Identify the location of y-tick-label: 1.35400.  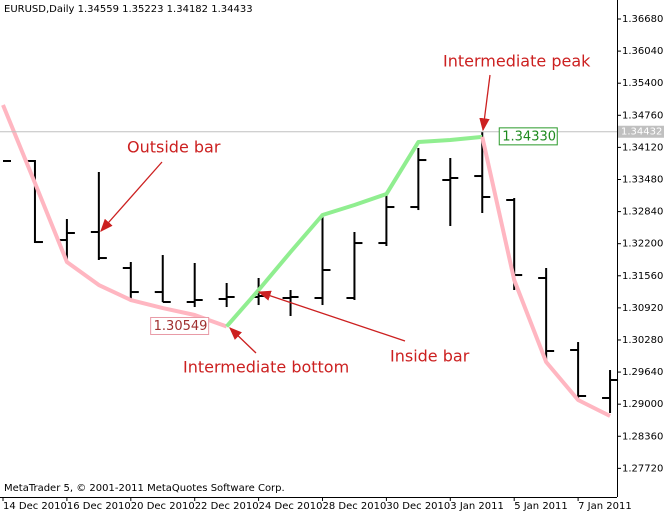
(642, 83).